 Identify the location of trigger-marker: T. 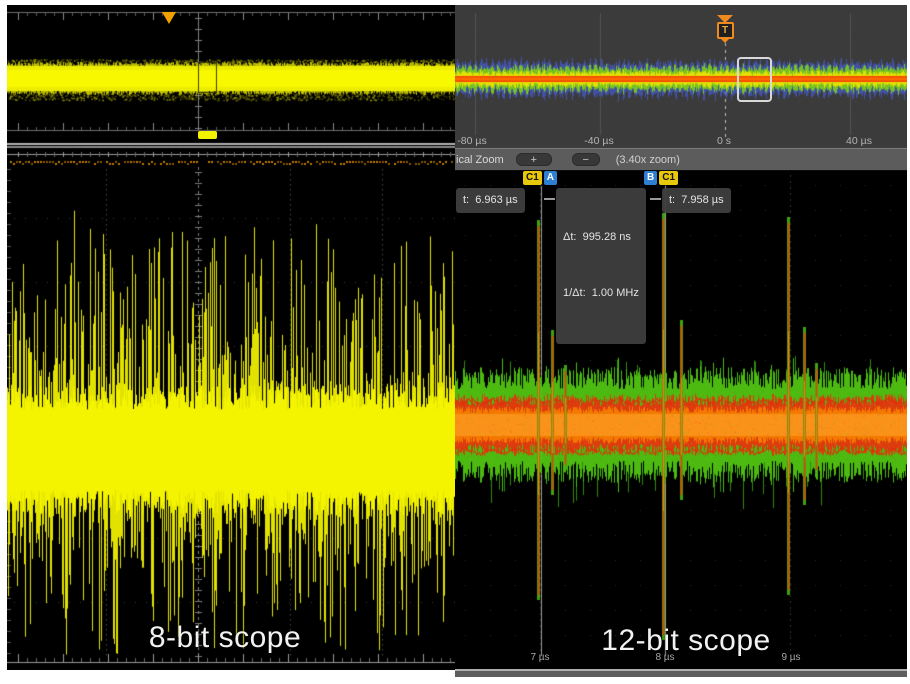
(725, 29).